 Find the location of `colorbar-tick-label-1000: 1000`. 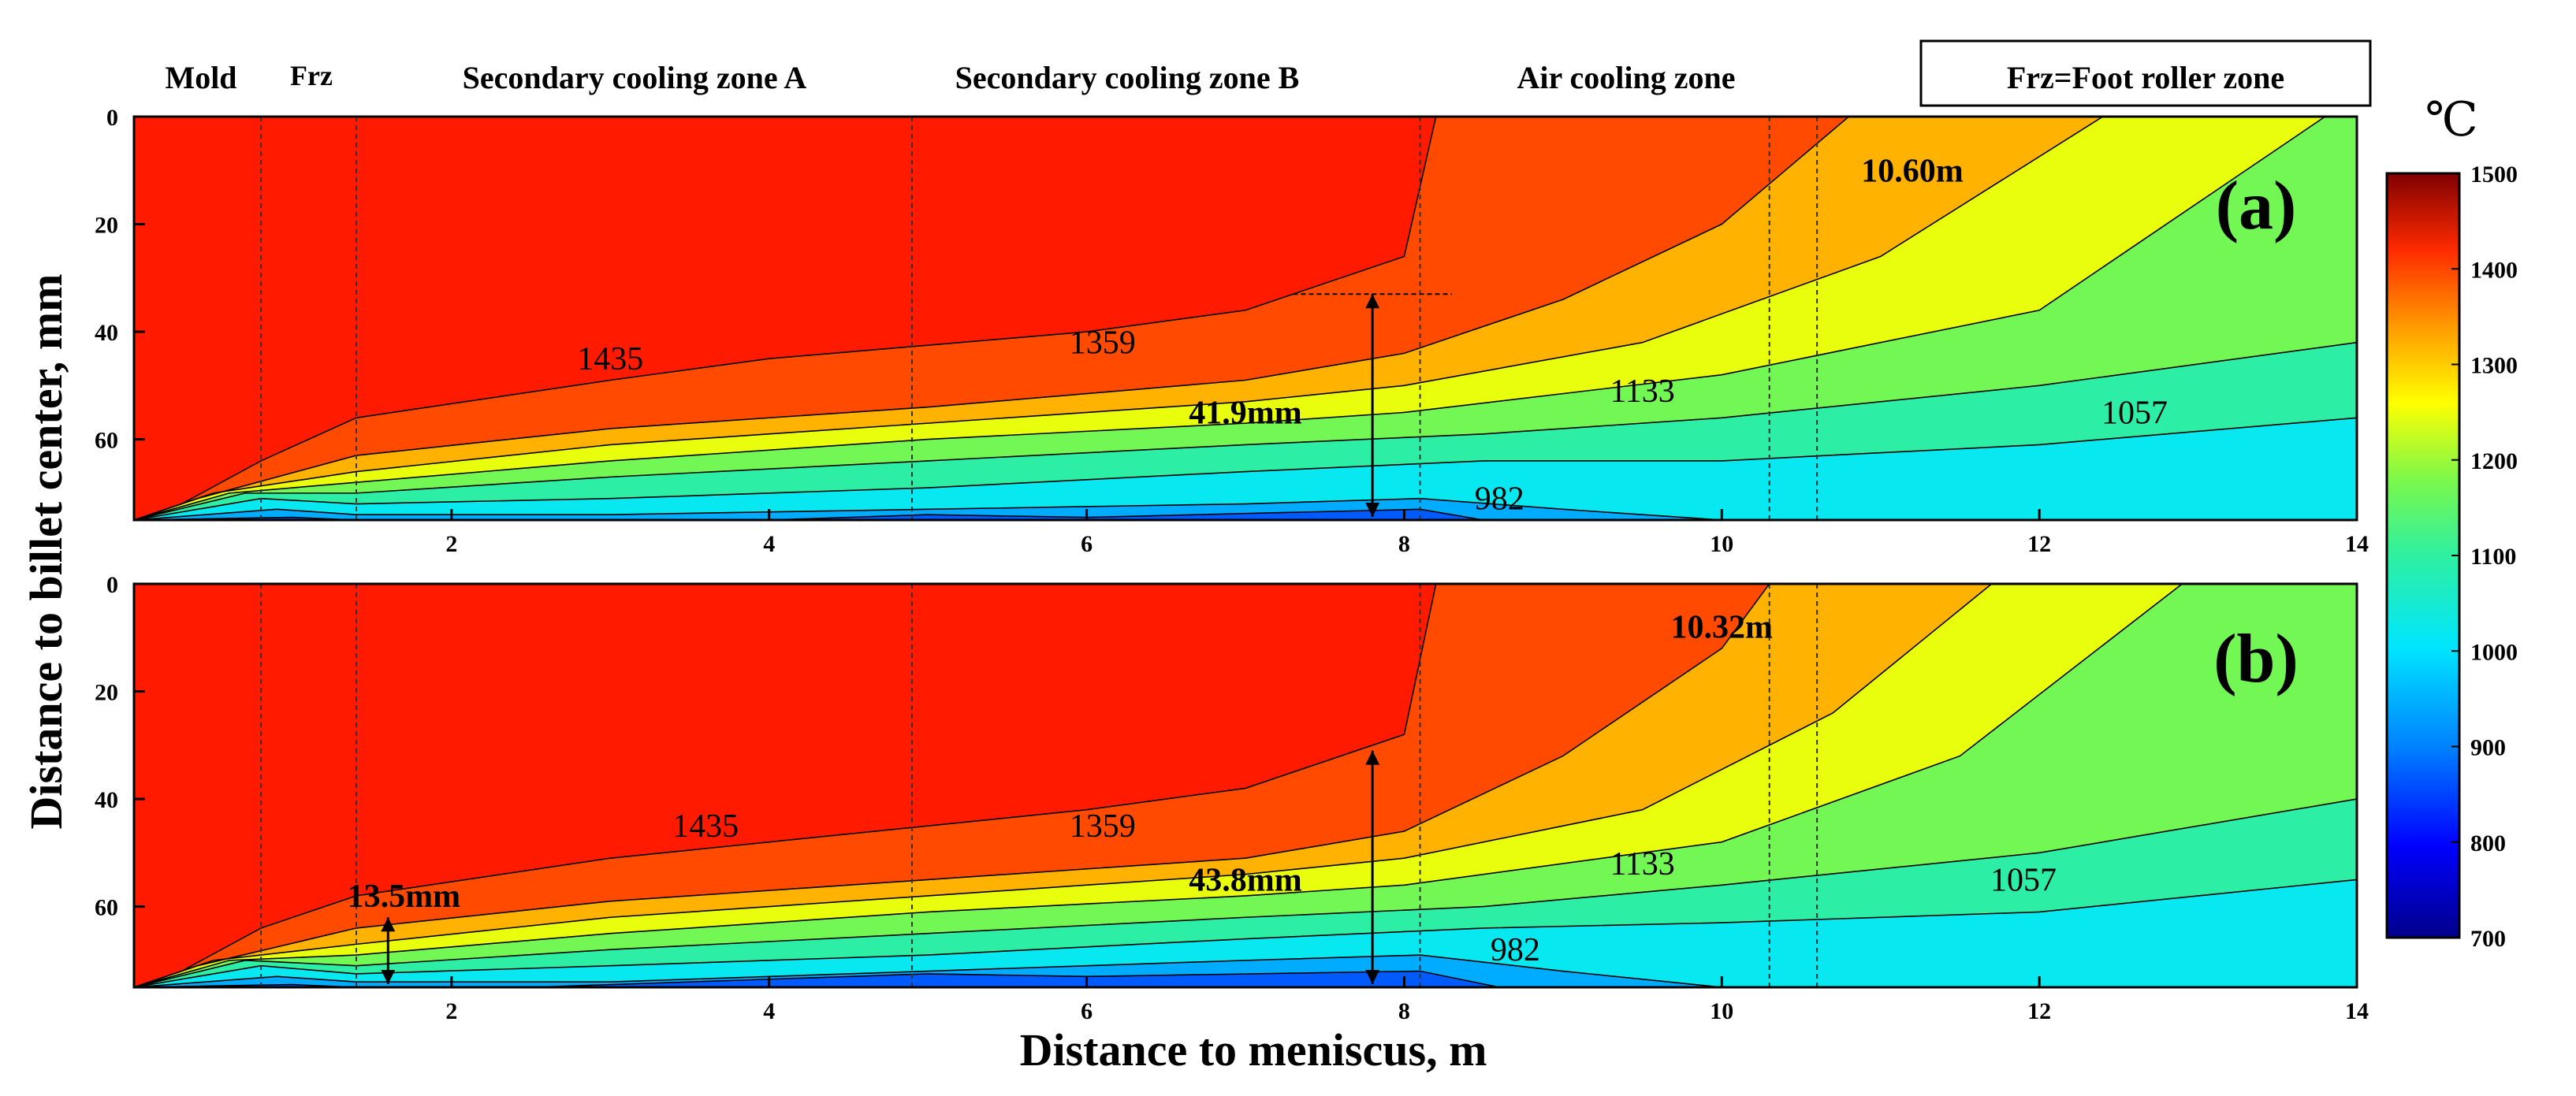

colorbar-tick-label-1000: 1000 is located at coordinates (2494, 652).